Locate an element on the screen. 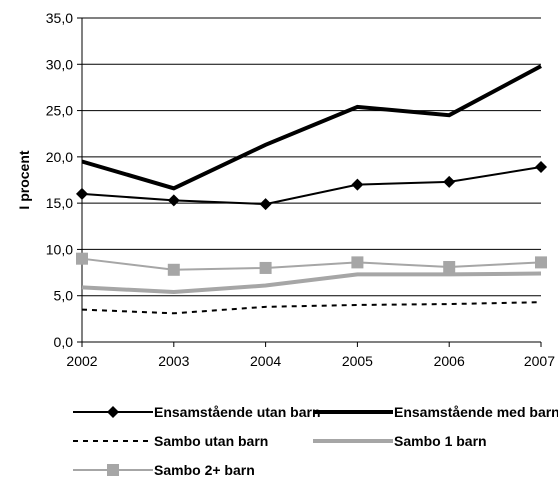  x-tick-label: 2002 is located at coordinates (81, 361).